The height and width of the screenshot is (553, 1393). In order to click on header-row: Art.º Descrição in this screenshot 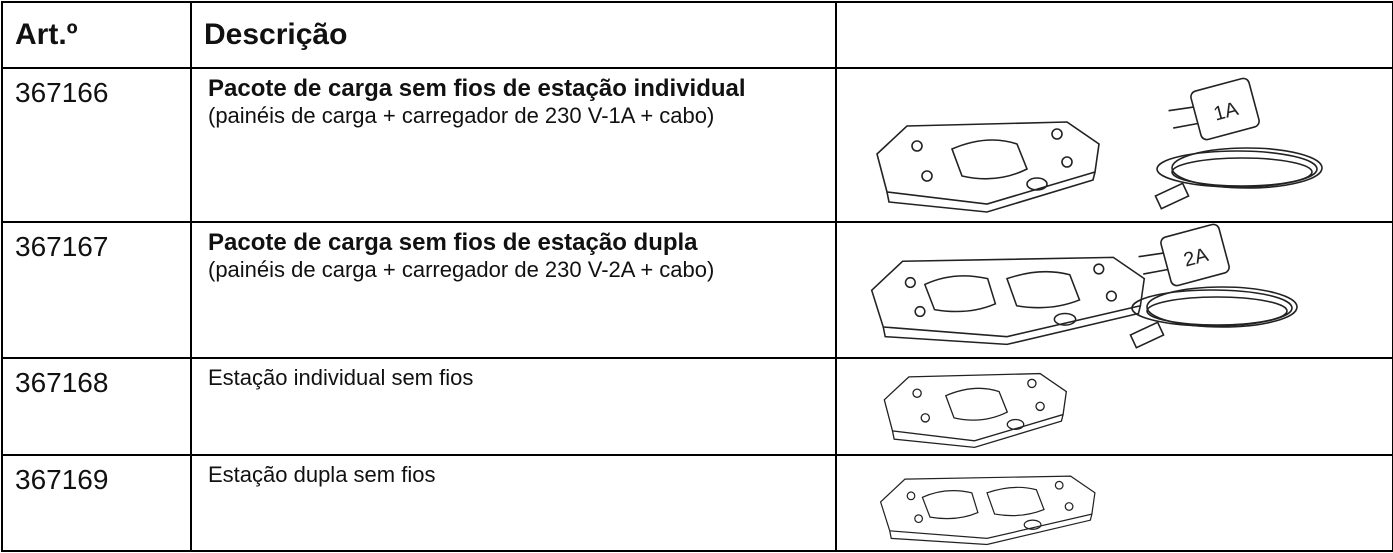, I will do `click(697, 35)`.